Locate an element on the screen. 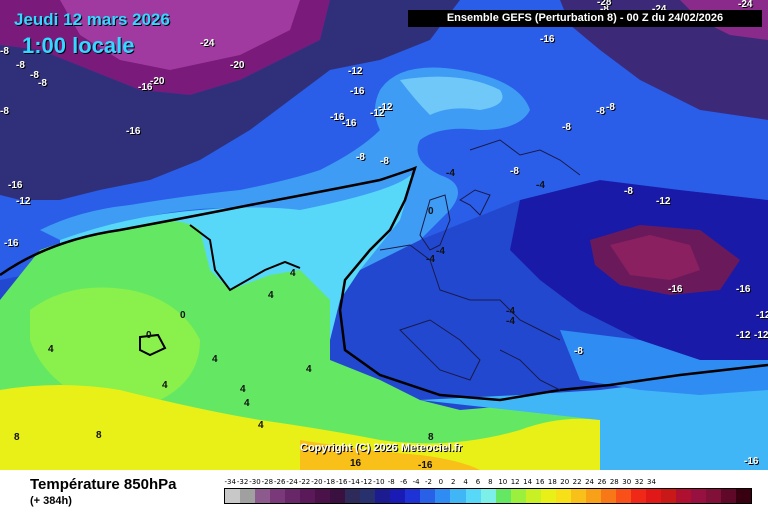 Image resolution: width=768 pixels, height=512 pixels. coastline-south is located at coordinates (480, 355).